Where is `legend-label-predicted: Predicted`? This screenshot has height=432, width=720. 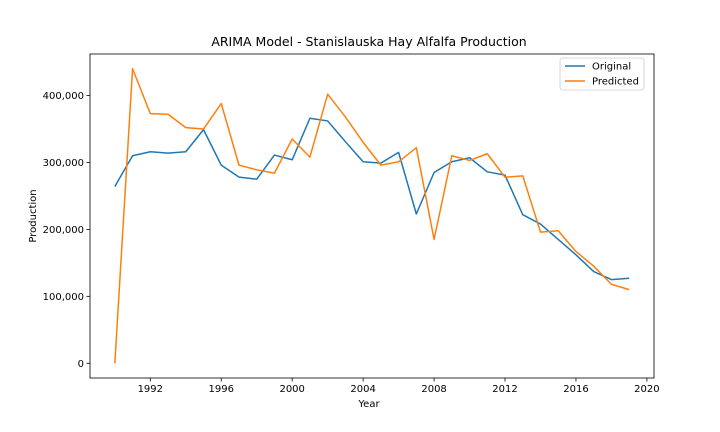
legend-label-predicted: Predicted is located at coordinates (615, 82).